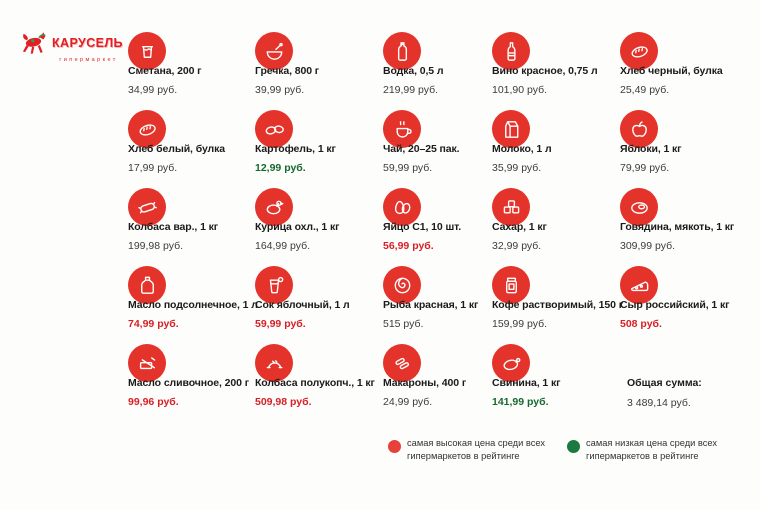  I want to click on product-card: Молоко, 1 л 35,99 руб., so click(557, 142).